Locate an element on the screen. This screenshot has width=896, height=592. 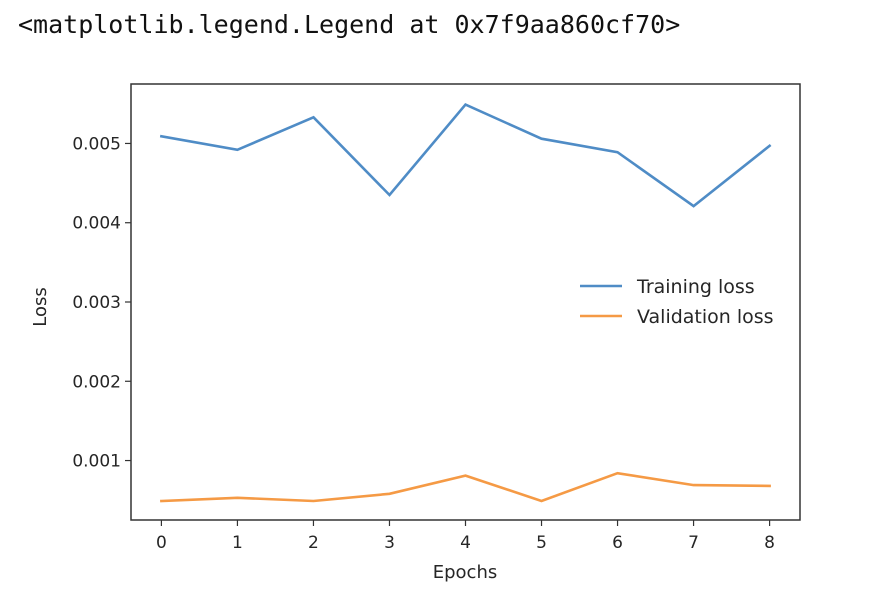
y-axis-label: Loss is located at coordinates (40, 306).